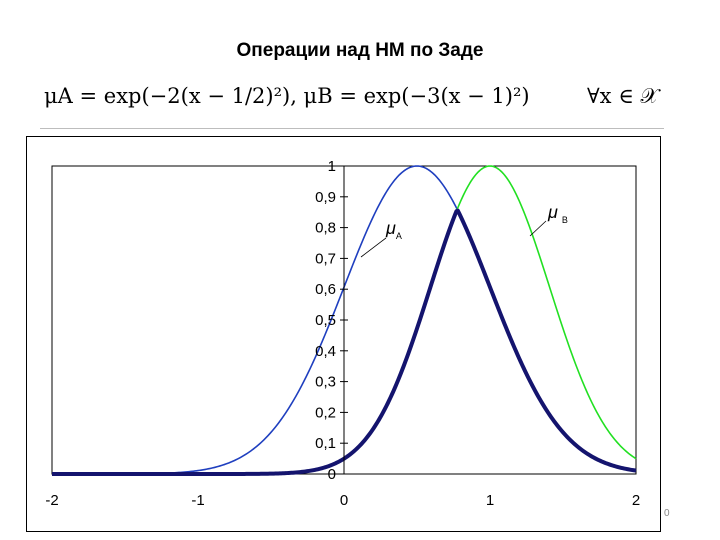  I want to click on y-axis: 0 0,1 0,2 0,3 0,4 0,5 0,6 0,7 0,8 0,9 1, so click(331, 320).